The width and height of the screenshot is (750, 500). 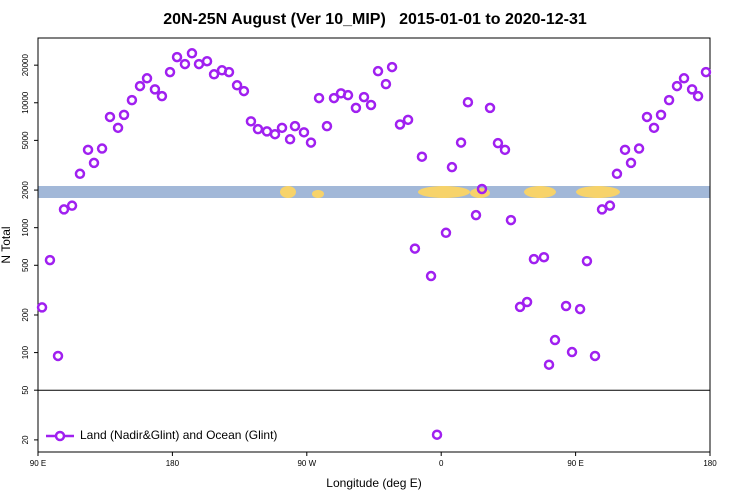 What do you see at coordinates (373, 483) in the screenshot?
I see `x-axis-label: Longitude (deg E)` at bounding box center [373, 483].